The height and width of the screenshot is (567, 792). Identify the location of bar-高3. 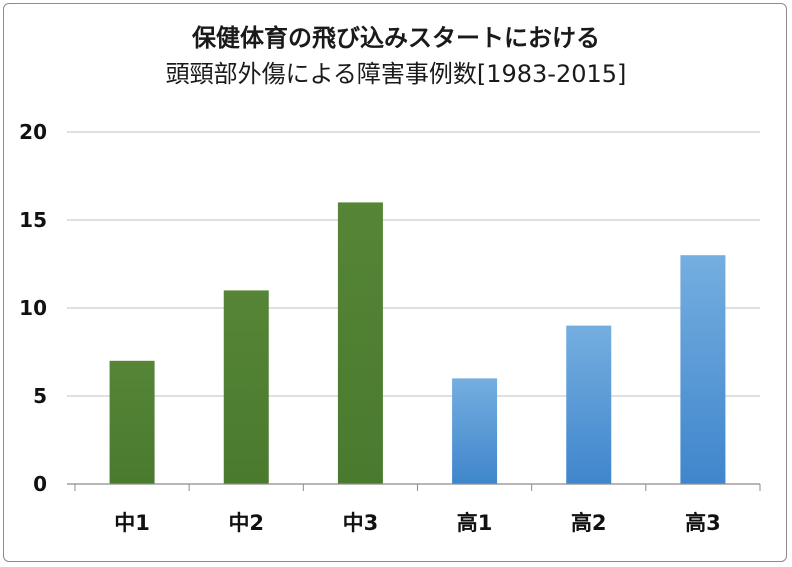
(703, 369).